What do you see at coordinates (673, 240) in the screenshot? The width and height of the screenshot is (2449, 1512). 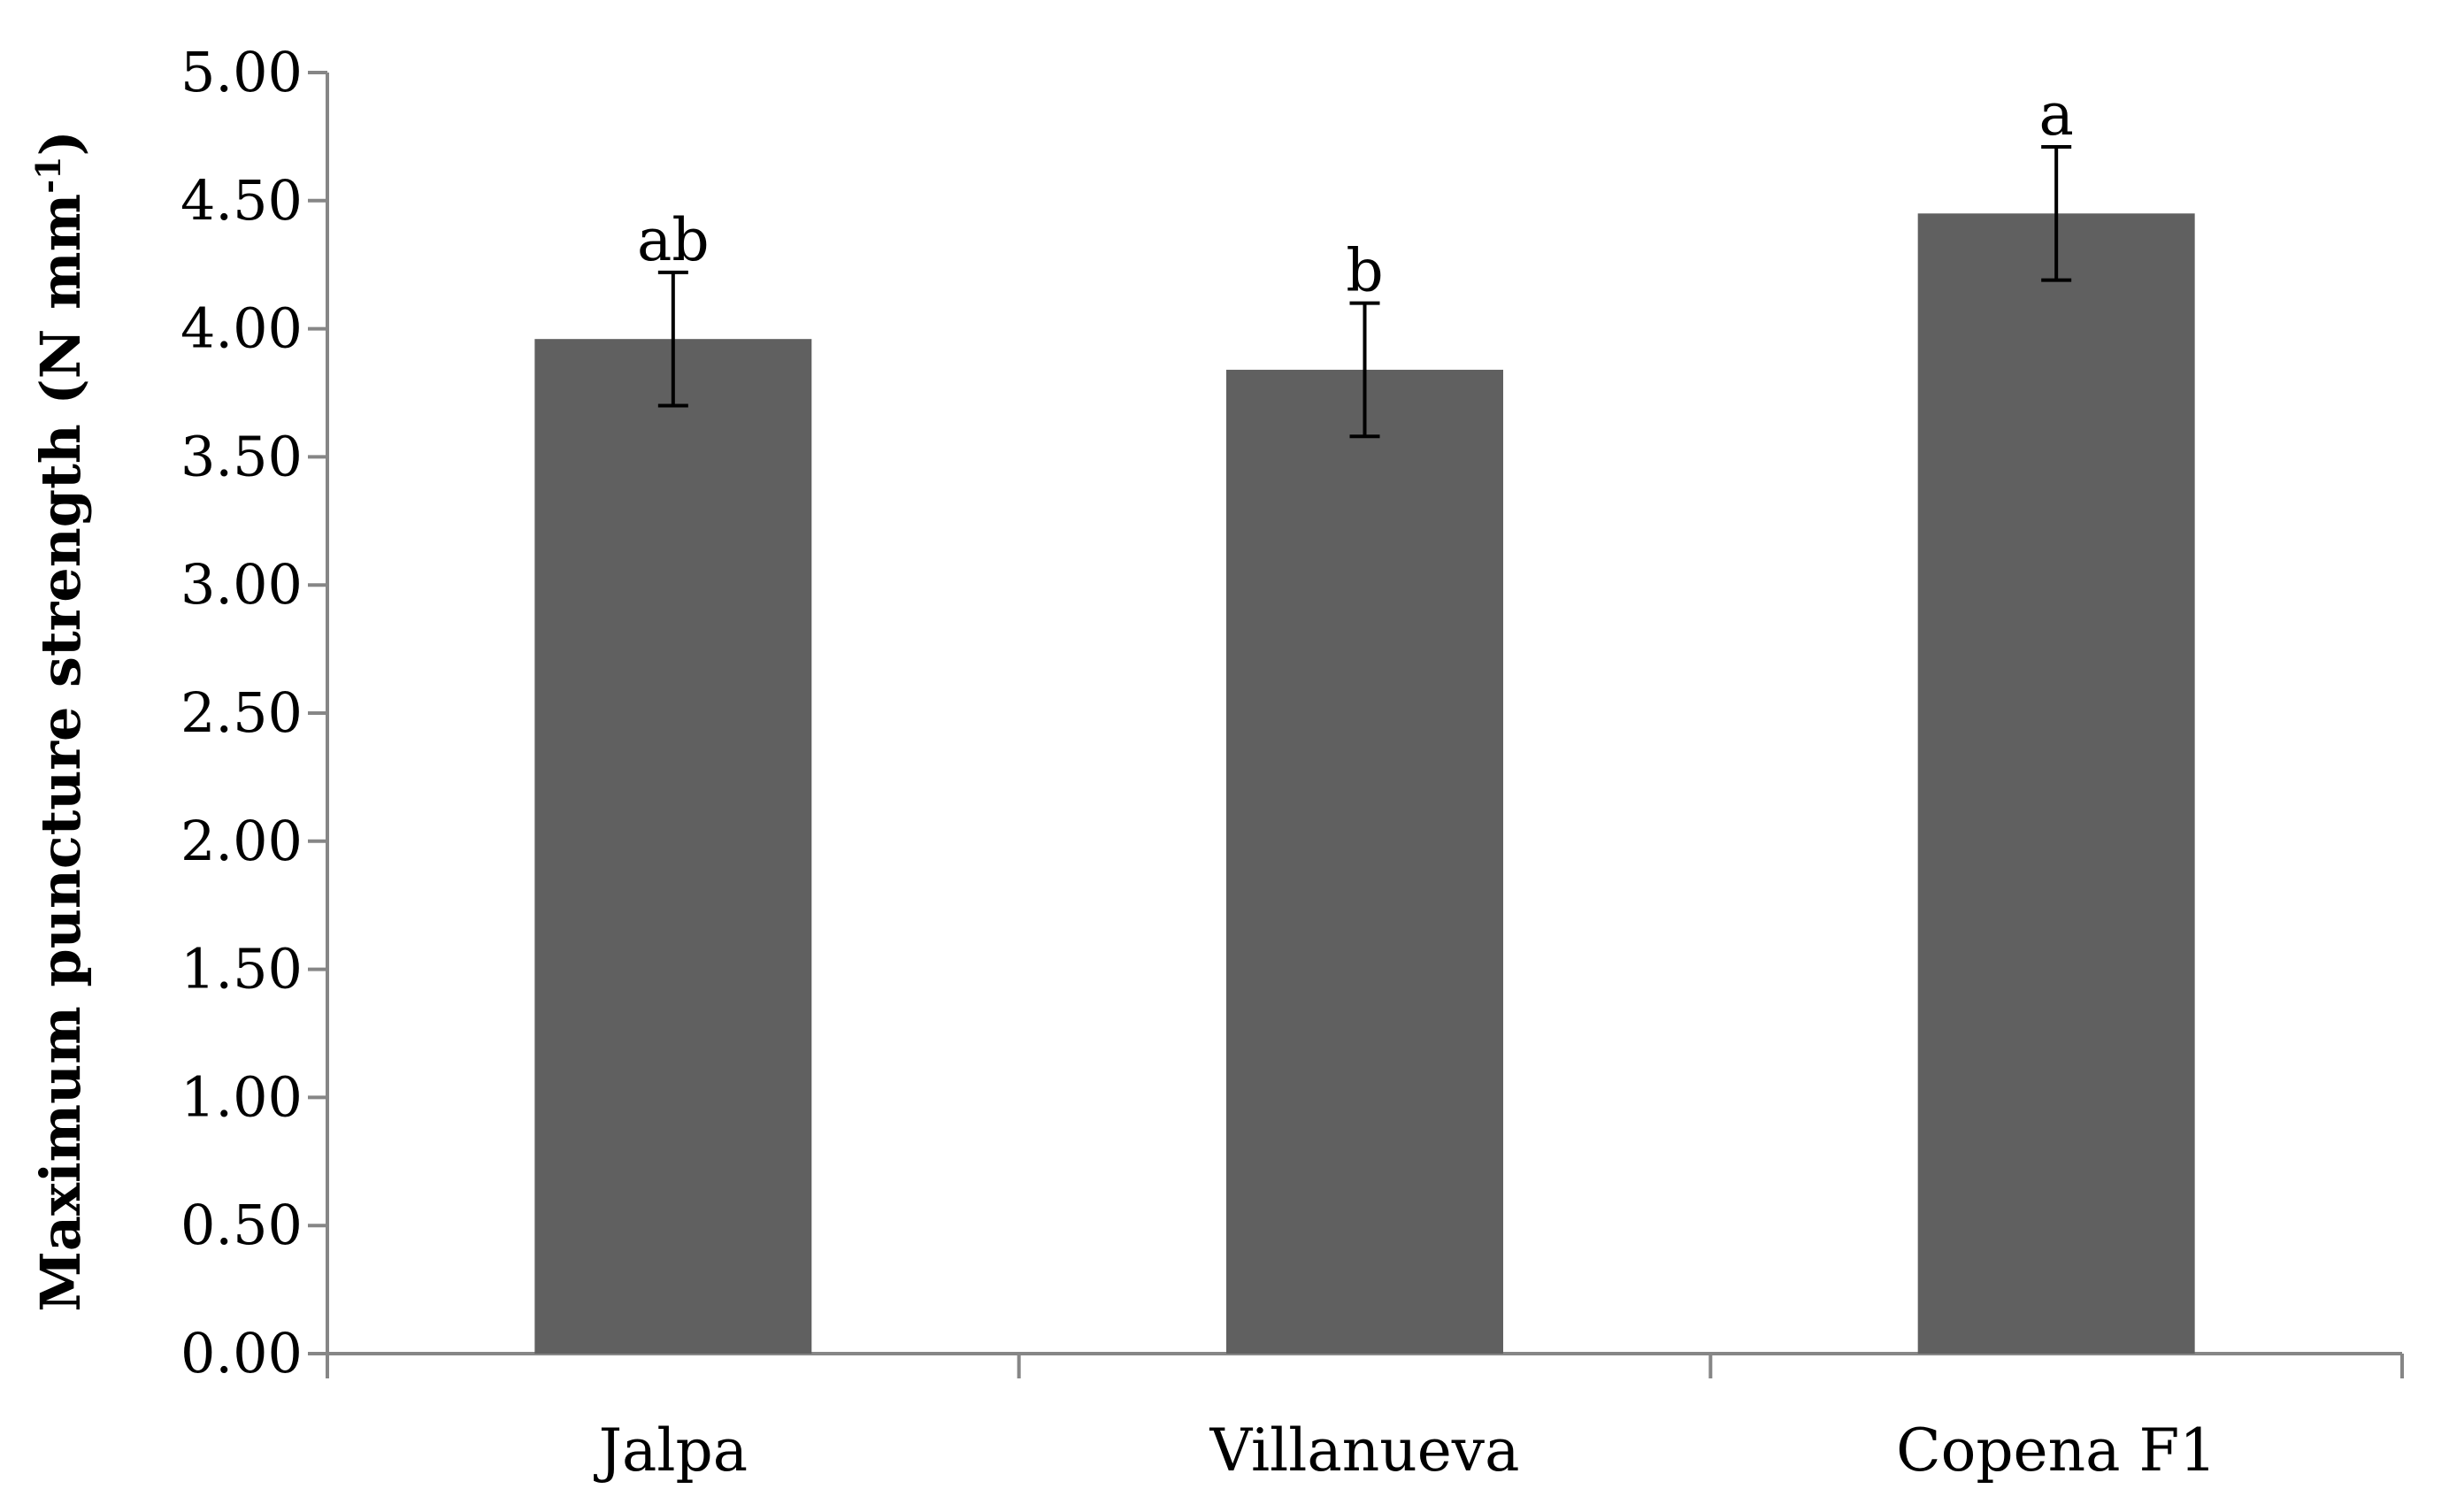 I see `significance-label: ab` at bounding box center [673, 240].